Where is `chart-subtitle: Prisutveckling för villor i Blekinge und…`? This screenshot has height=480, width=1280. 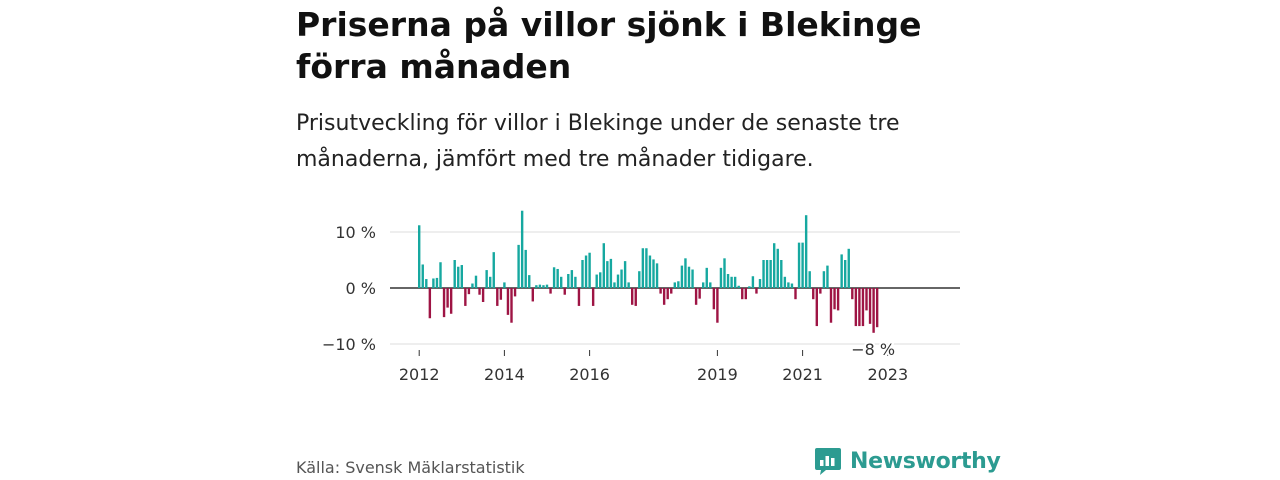
chart-subtitle: Prisutveckling för villor i Blekinge und… is located at coordinates (598, 141).